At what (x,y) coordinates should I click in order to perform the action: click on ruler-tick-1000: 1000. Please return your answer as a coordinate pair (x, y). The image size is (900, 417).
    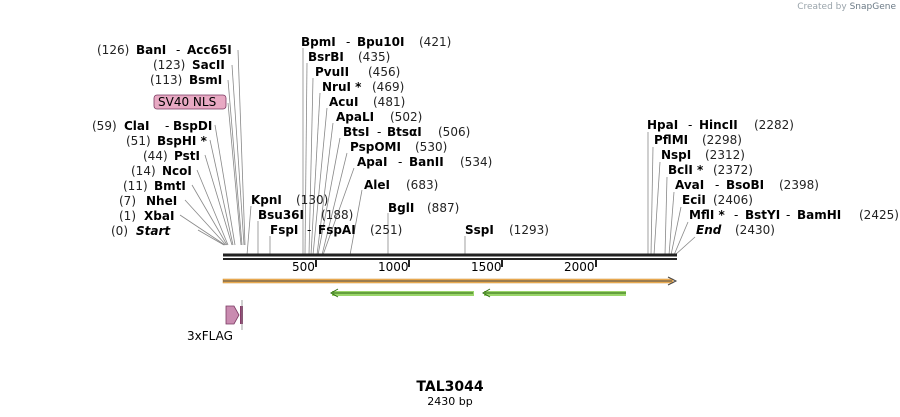
    Looking at the image, I should click on (393, 267).